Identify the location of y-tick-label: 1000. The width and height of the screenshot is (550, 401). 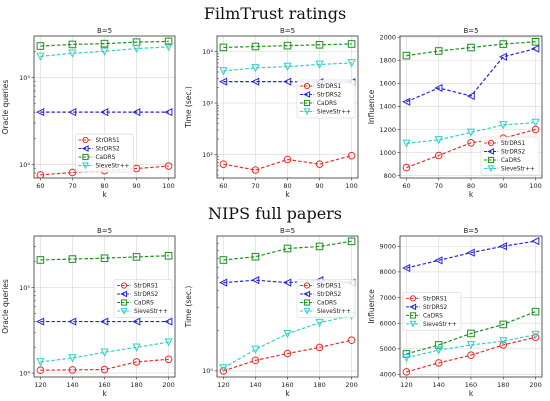
(387, 153).